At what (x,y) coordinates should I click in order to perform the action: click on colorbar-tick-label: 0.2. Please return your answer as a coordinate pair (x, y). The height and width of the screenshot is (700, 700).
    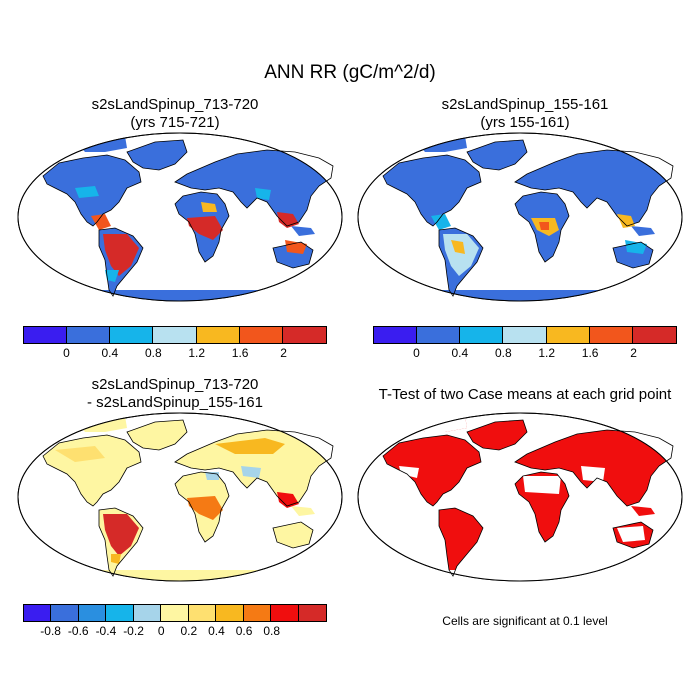
    Looking at the image, I should click on (189, 631).